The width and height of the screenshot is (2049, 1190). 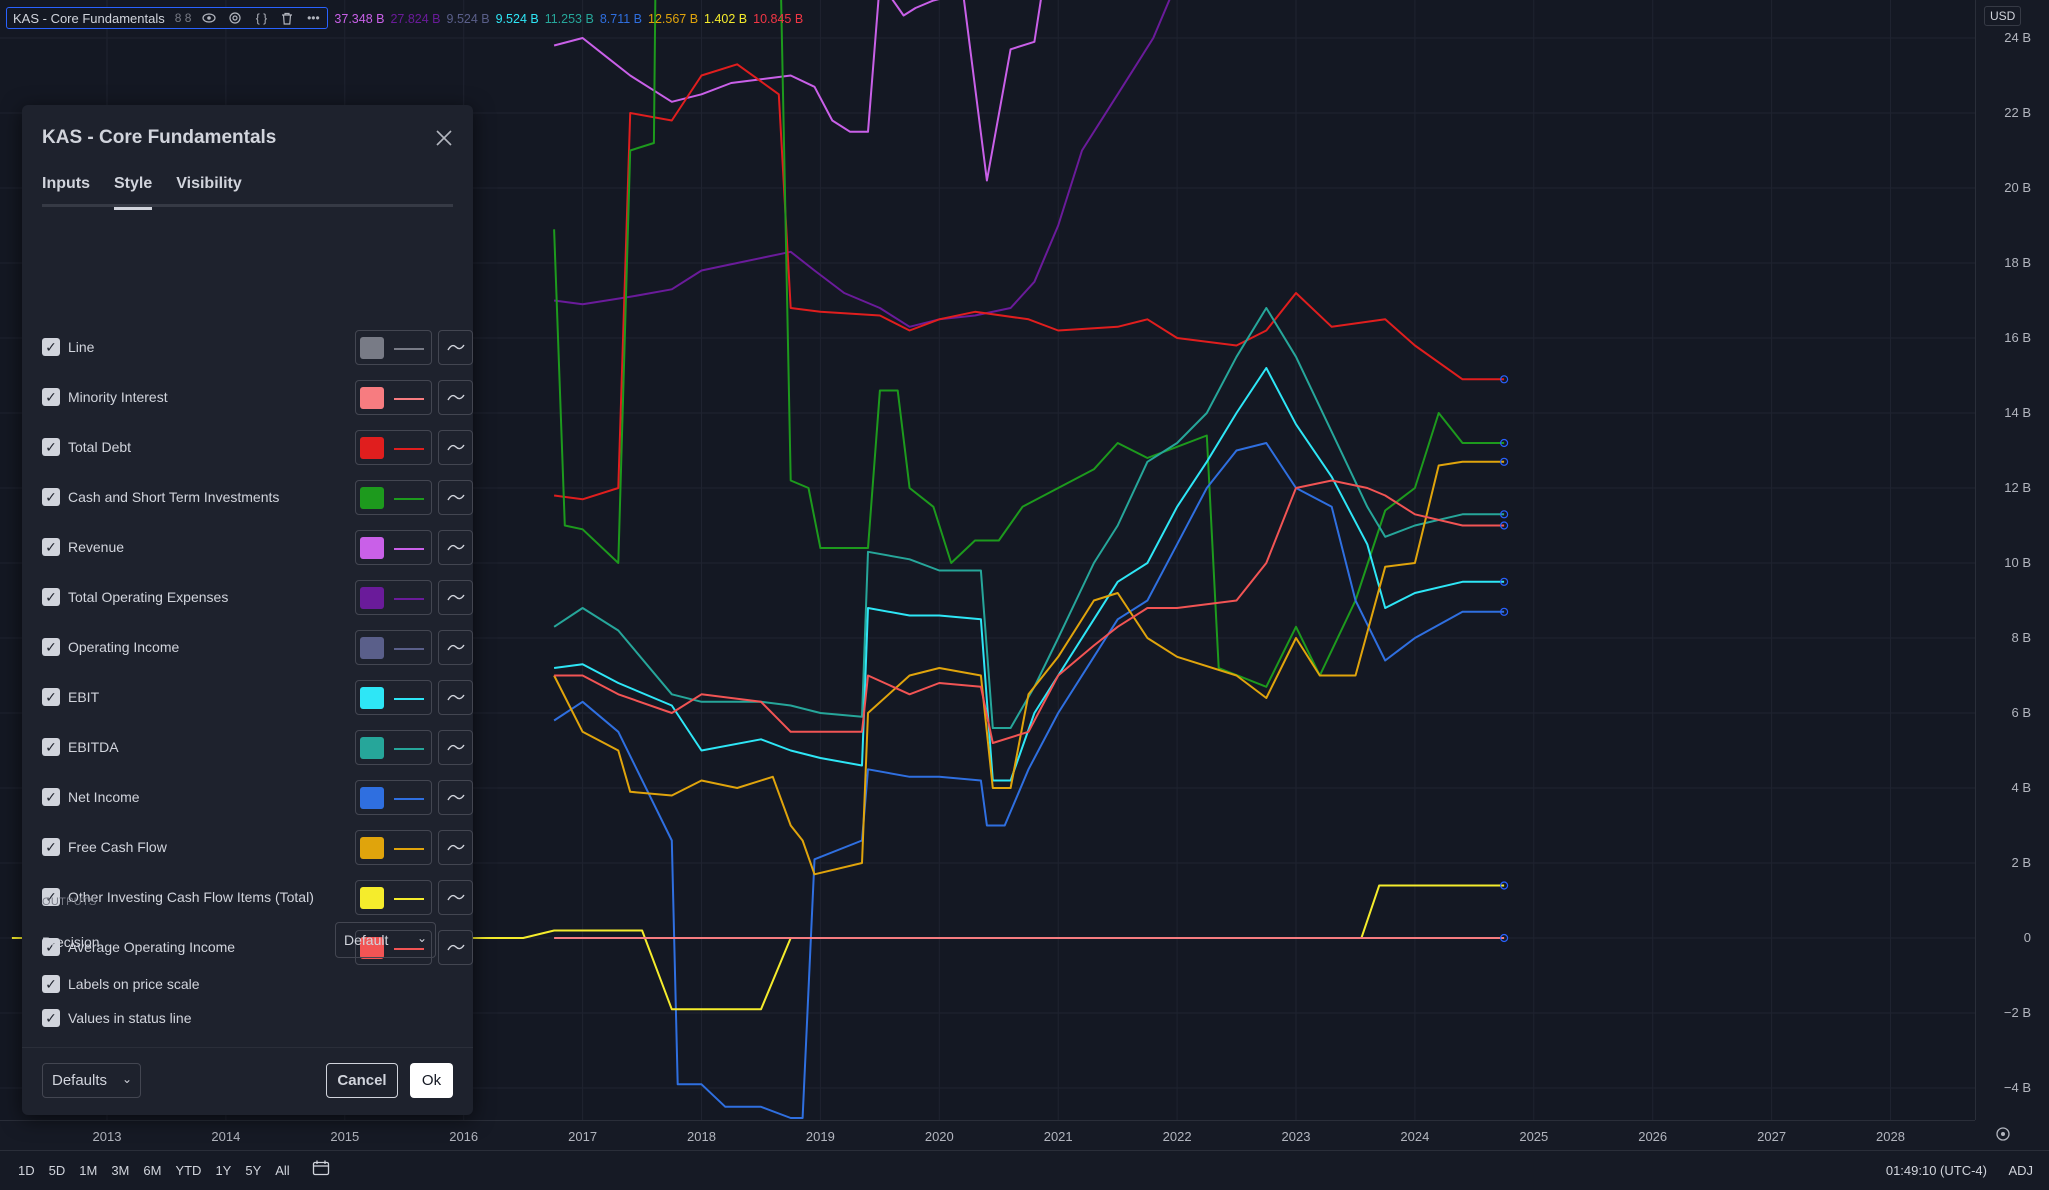 What do you see at coordinates (2020, 1170) in the screenshot?
I see `adj-toggle: ADJ` at bounding box center [2020, 1170].